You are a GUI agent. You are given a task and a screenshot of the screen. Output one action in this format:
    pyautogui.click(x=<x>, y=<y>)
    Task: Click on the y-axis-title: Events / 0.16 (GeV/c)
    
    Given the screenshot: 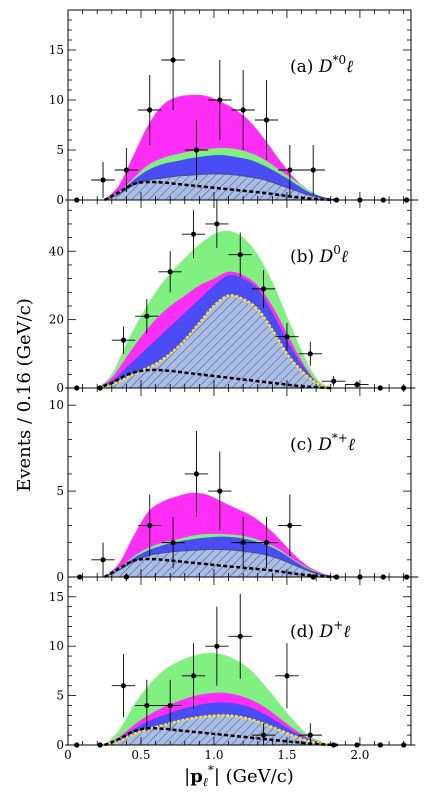 What is the action you would take?
    pyautogui.click(x=24, y=395)
    